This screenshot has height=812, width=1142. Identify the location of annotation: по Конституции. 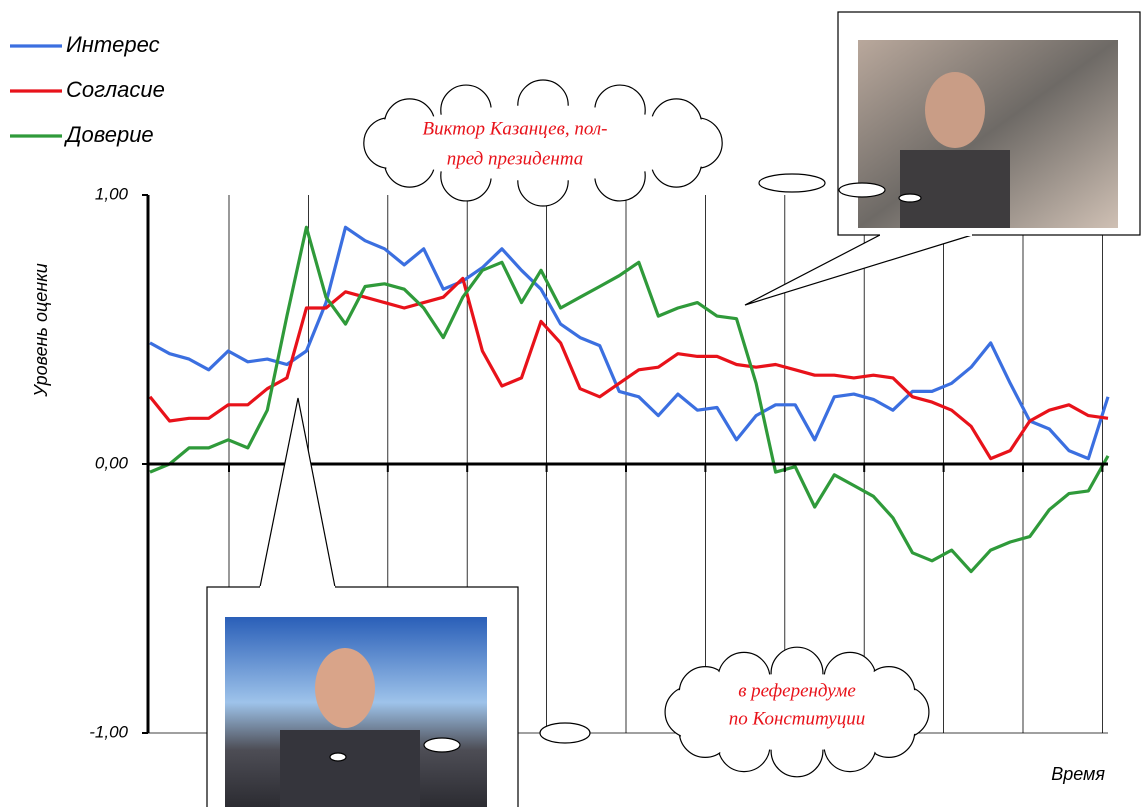
(797, 718).